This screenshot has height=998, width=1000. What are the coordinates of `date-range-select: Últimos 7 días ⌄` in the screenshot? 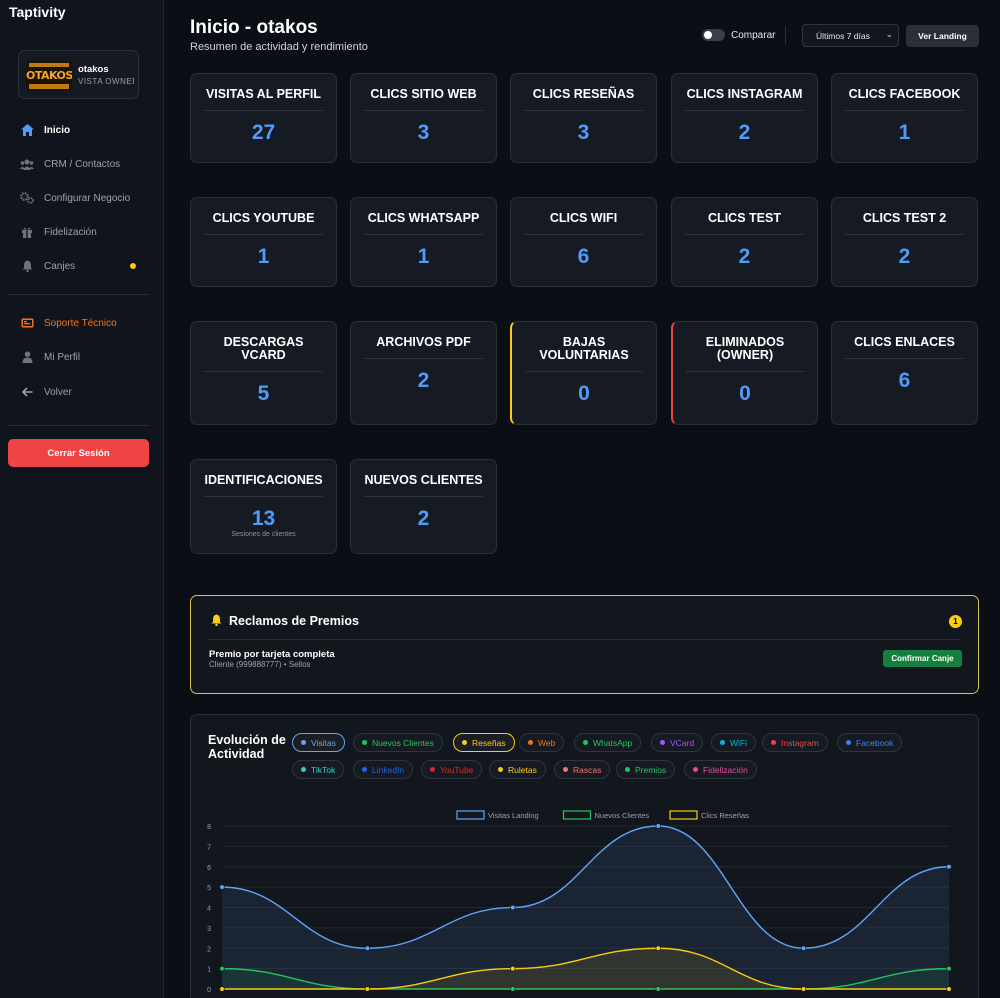 It's located at (850, 35).